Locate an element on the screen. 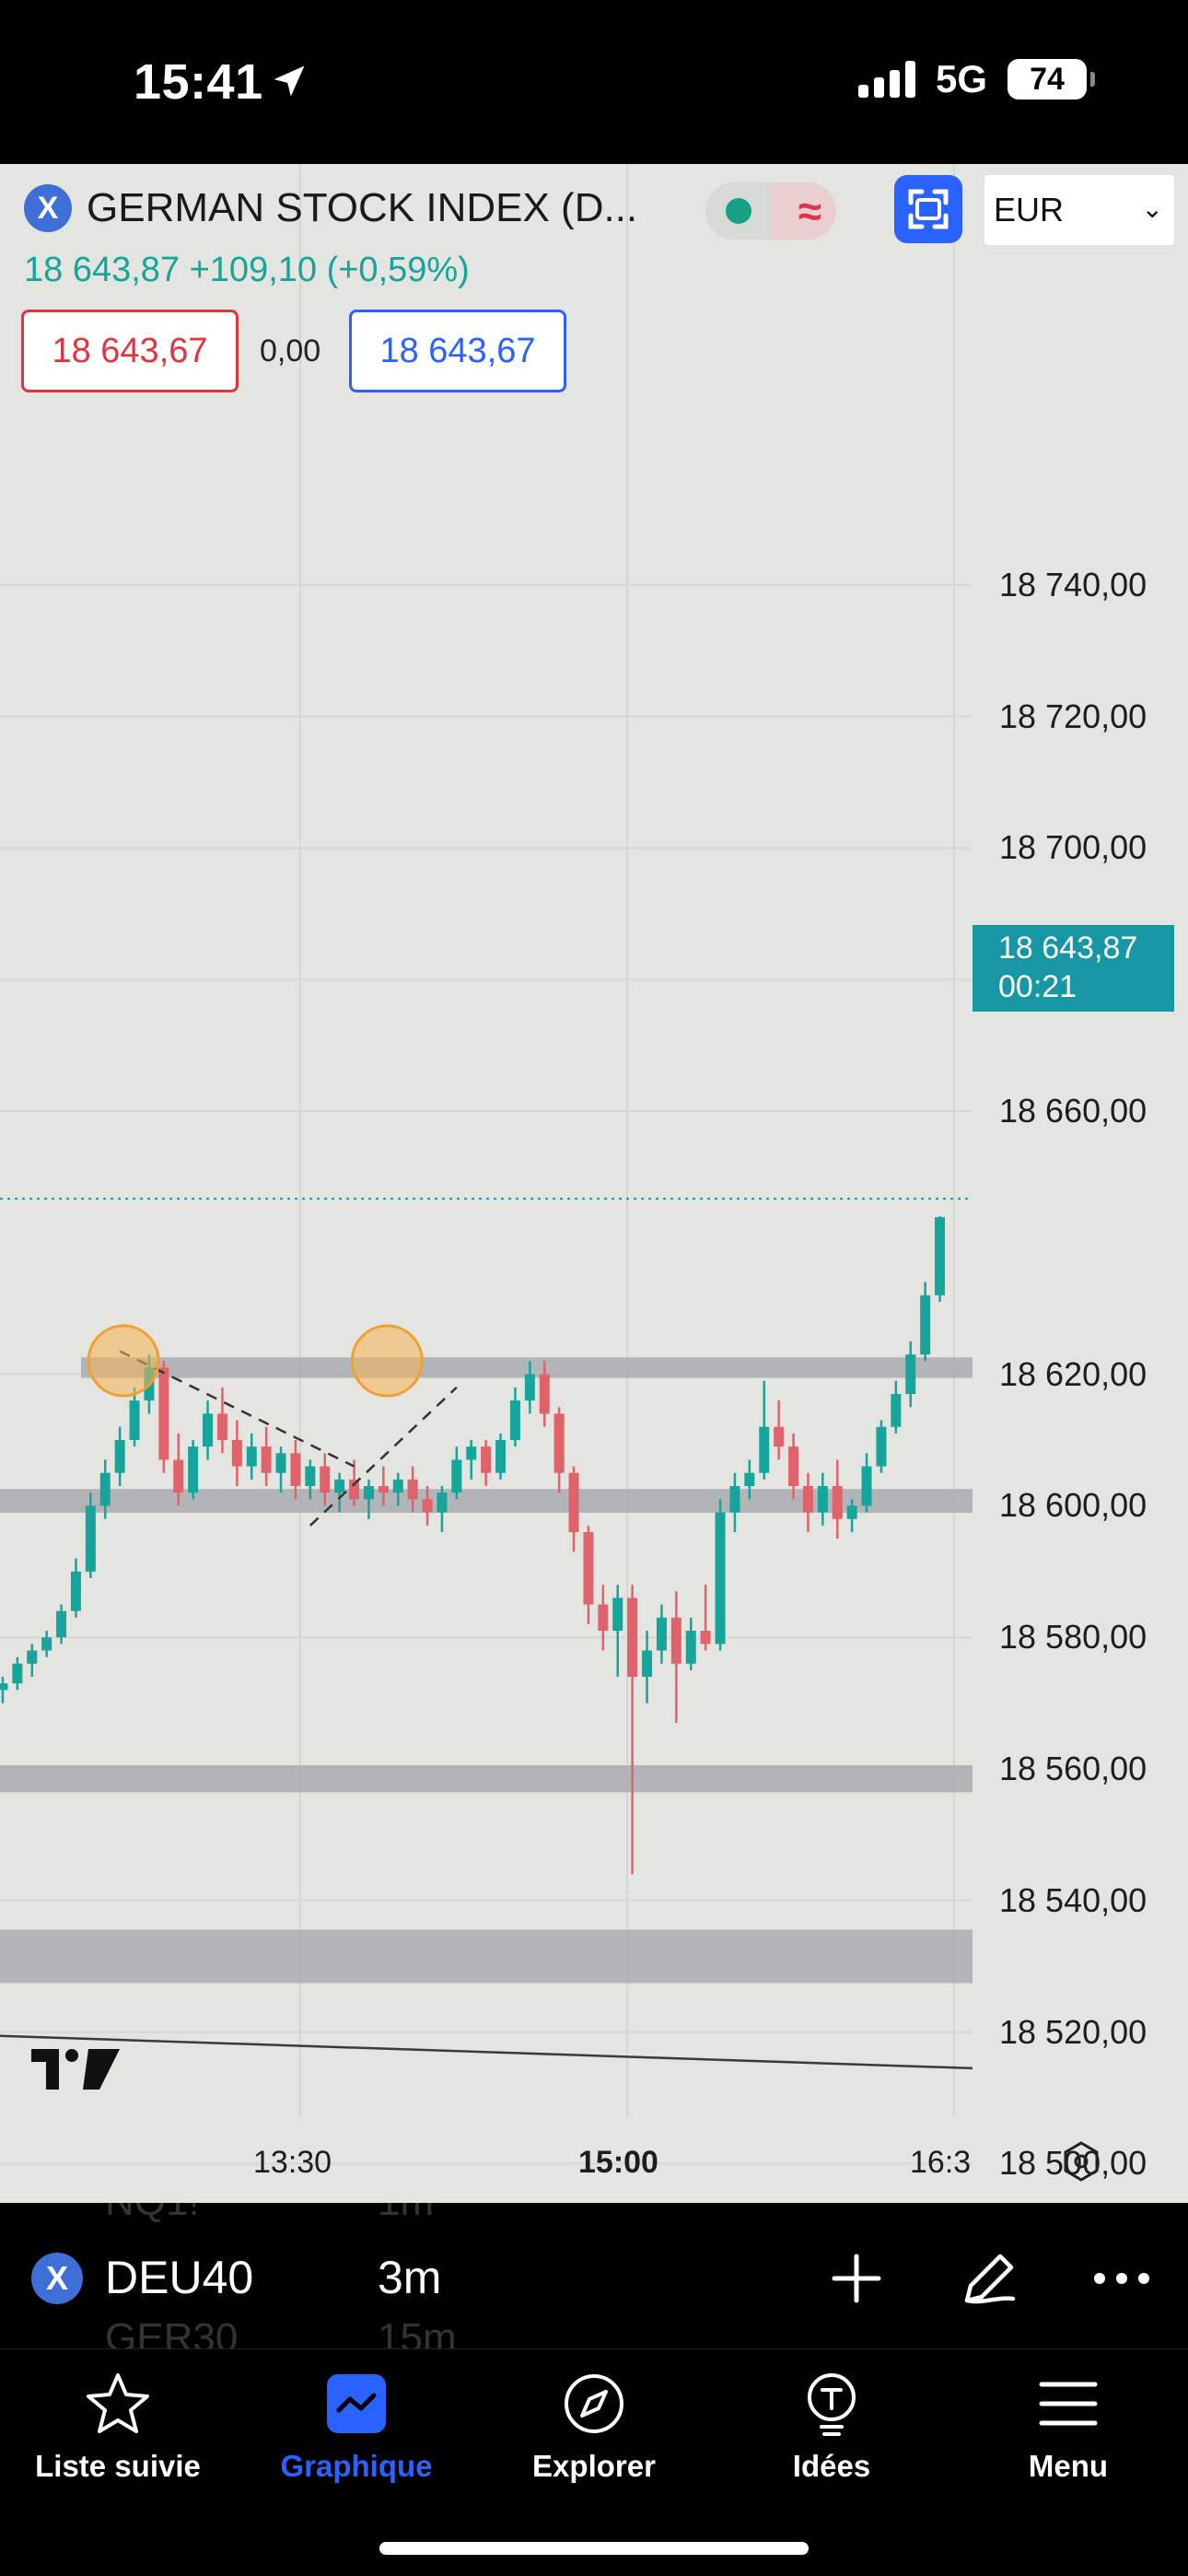 This screenshot has width=1188, height=2576. tab-label: Menu is located at coordinates (1068, 2466).